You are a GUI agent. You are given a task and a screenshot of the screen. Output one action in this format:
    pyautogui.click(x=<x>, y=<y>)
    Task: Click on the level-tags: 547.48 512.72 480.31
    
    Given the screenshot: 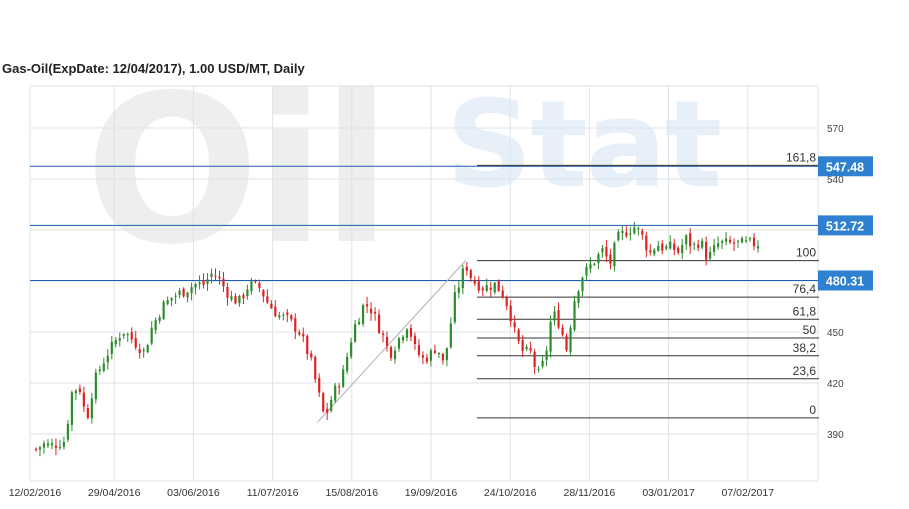 What is the action you would take?
    pyautogui.click(x=845, y=223)
    